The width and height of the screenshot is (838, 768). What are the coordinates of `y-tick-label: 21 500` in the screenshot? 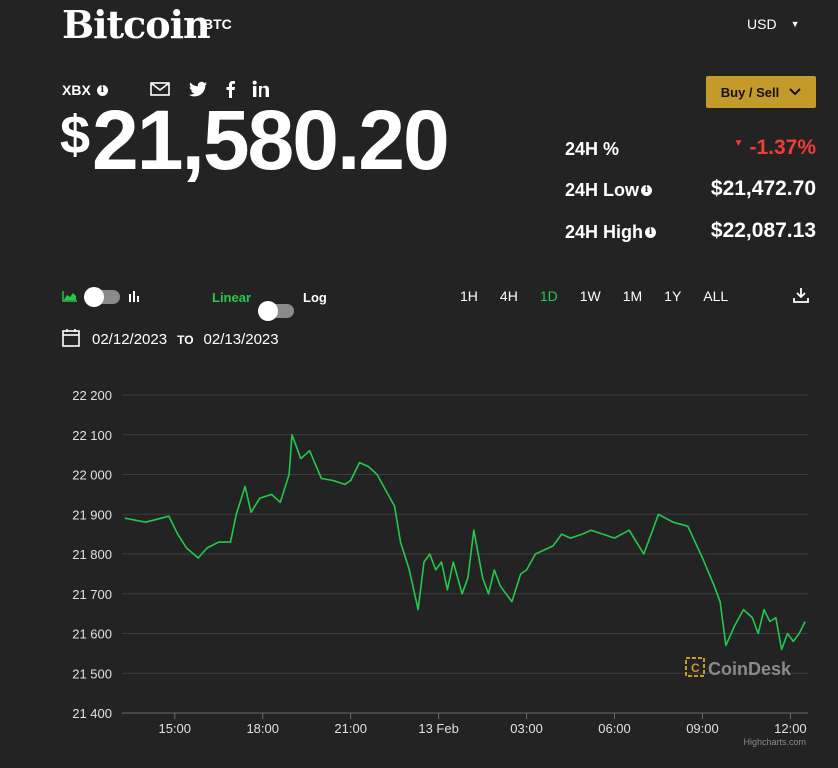 It's located at (92, 673).